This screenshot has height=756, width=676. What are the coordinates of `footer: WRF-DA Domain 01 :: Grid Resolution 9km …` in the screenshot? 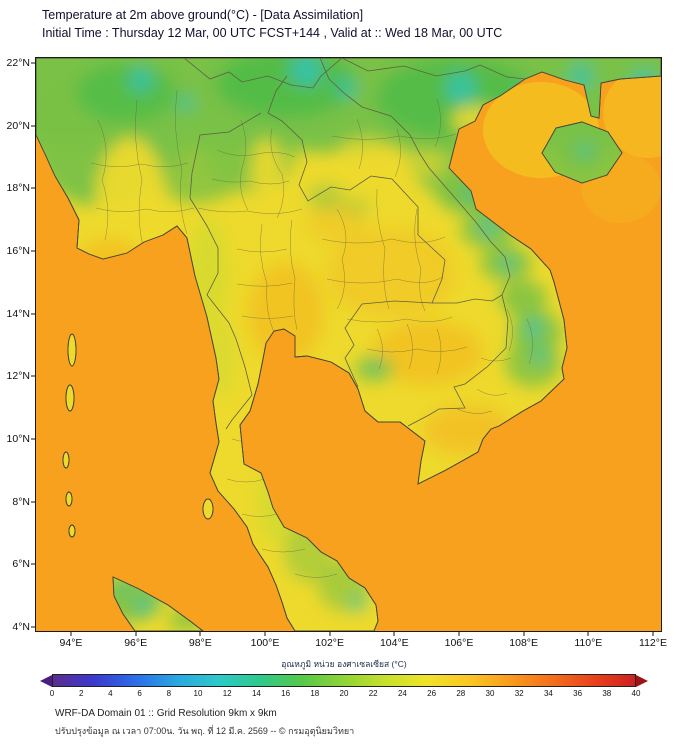 It's located at (204, 723).